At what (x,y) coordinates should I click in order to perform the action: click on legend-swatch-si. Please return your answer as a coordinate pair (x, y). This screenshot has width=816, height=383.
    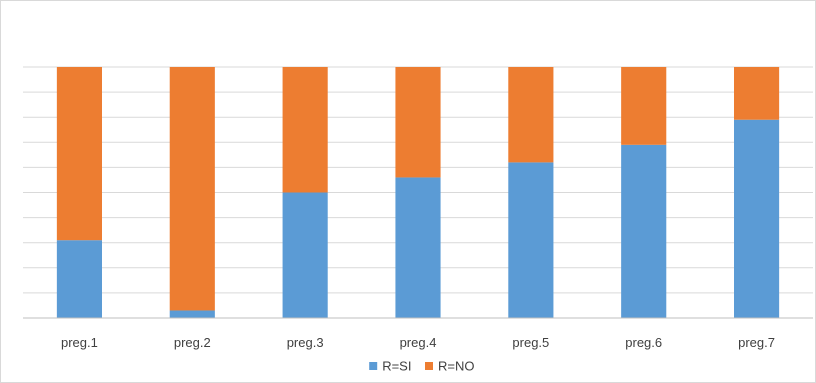
    Looking at the image, I should click on (373, 366).